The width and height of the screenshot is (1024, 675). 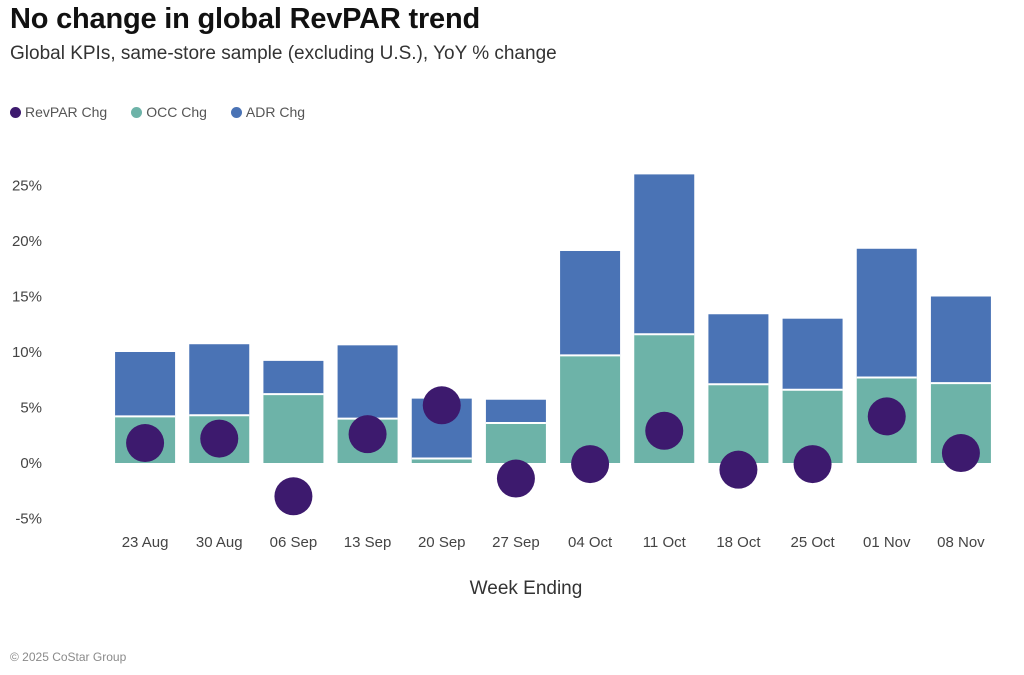 What do you see at coordinates (27, 297) in the screenshot?
I see `y-tick-label: 15%` at bounding box center [27, 297].